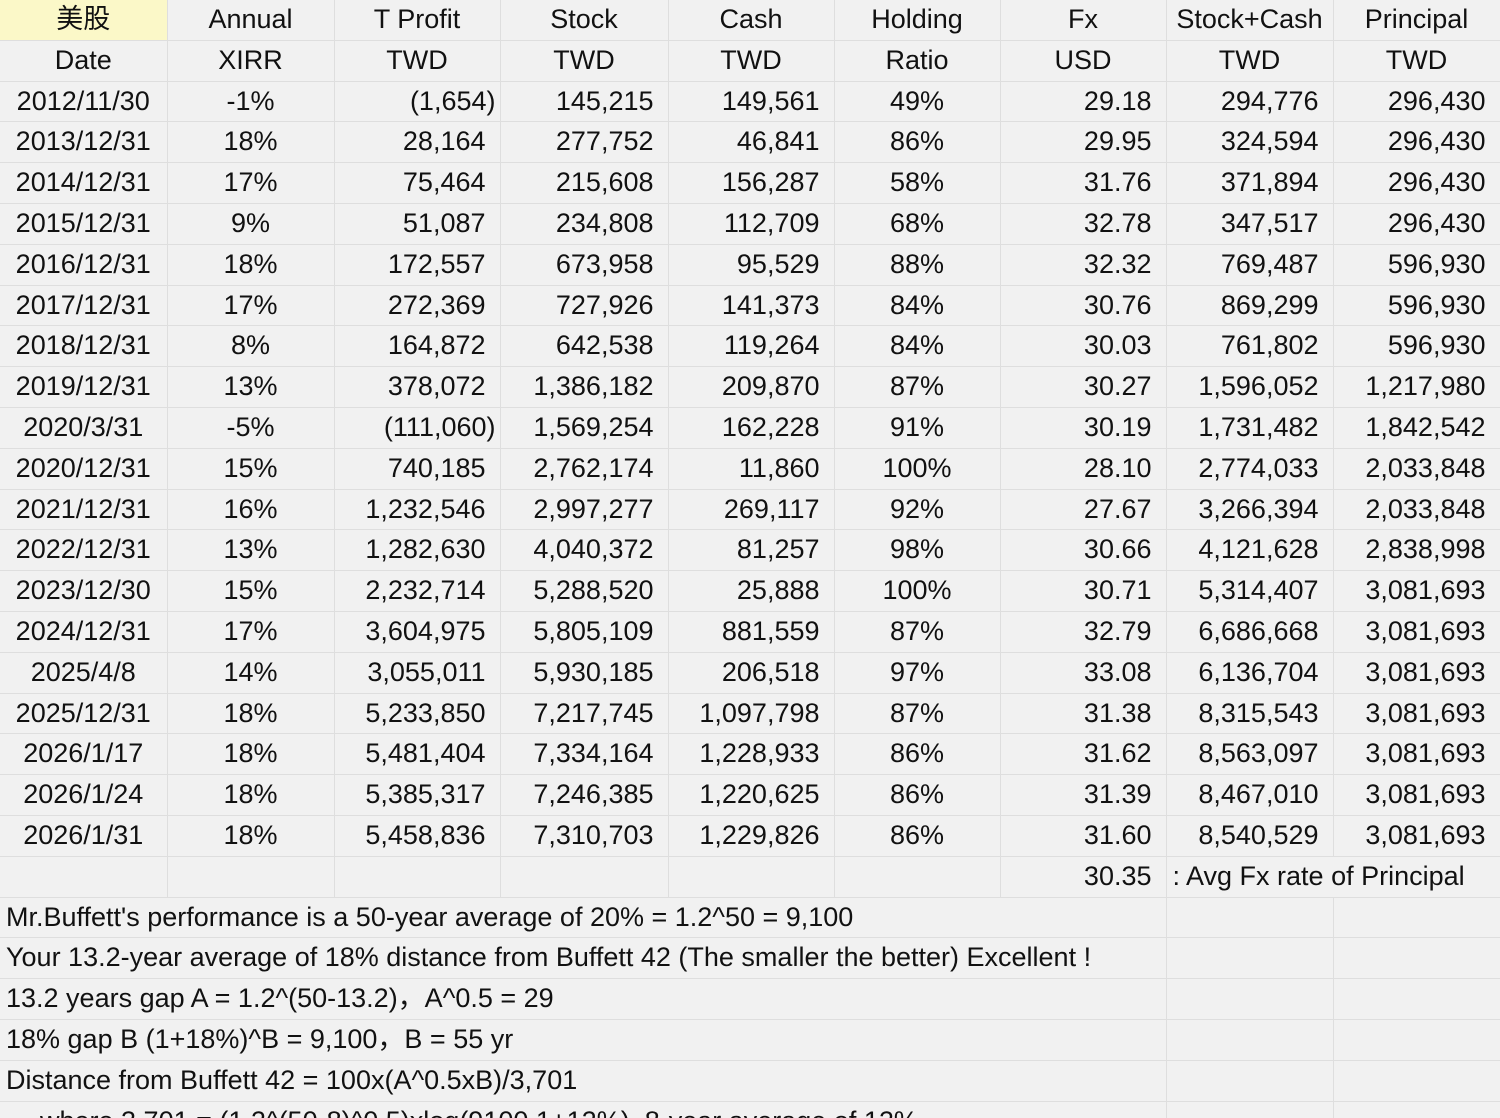 This screenshot has height=1118, width=1500. Describe the element at coordinates (1416, 510) in the screenshot. I see `cell-principal: 2,033,848` at that location.